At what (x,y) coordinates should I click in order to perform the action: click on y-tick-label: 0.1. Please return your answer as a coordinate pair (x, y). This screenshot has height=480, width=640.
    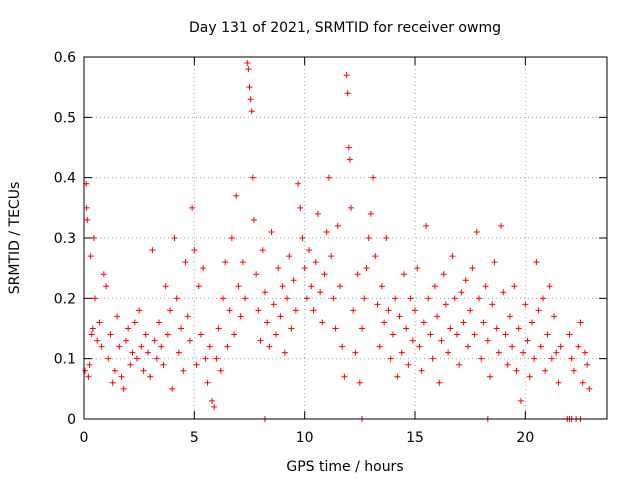
    Looking at the image, I should click on (65, 360).